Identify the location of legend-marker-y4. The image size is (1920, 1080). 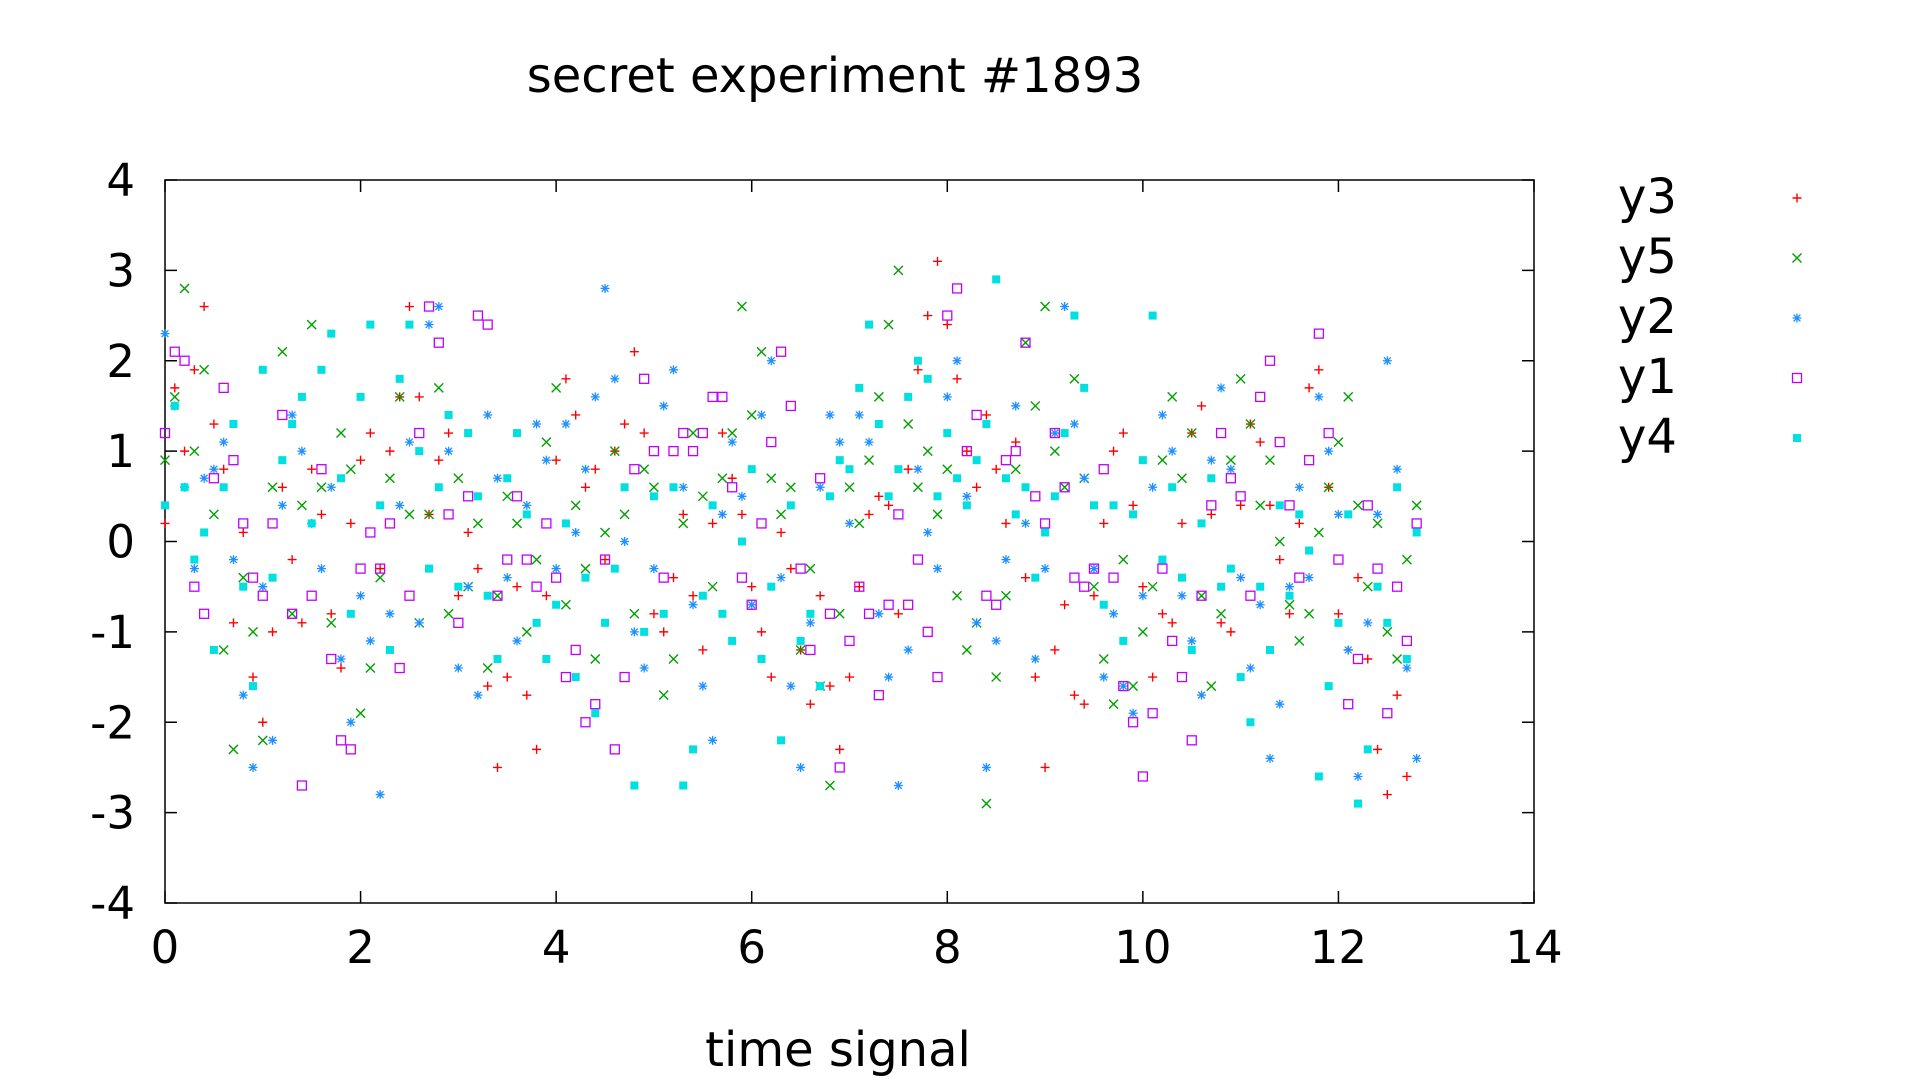
(1797, 438).